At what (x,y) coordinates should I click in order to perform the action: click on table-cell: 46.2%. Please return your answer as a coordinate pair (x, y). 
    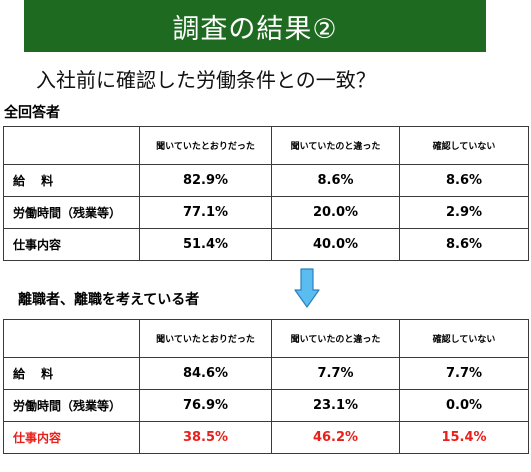
    Looking at the image, I should click on (335, 437).